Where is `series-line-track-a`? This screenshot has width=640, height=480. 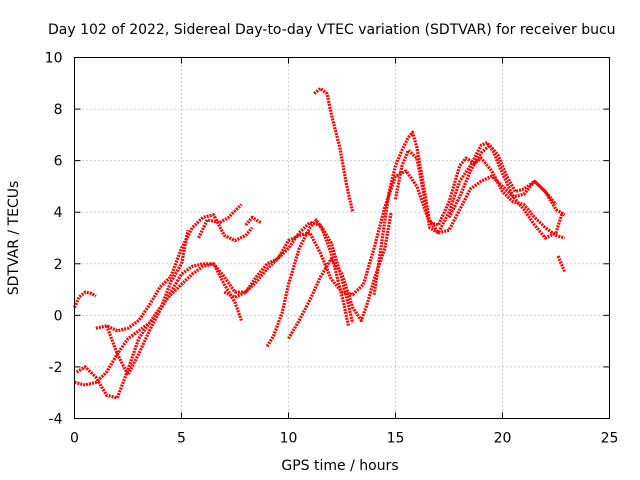
series-line-track-a is located at coordinates (85, 299).